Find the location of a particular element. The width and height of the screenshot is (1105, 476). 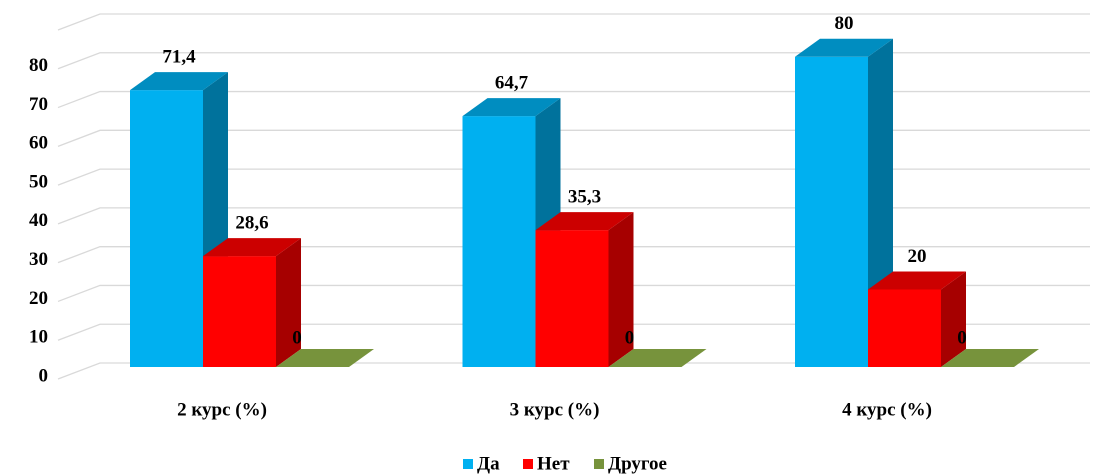

y-tick-label: 60 is located at coordinates (38, 143).